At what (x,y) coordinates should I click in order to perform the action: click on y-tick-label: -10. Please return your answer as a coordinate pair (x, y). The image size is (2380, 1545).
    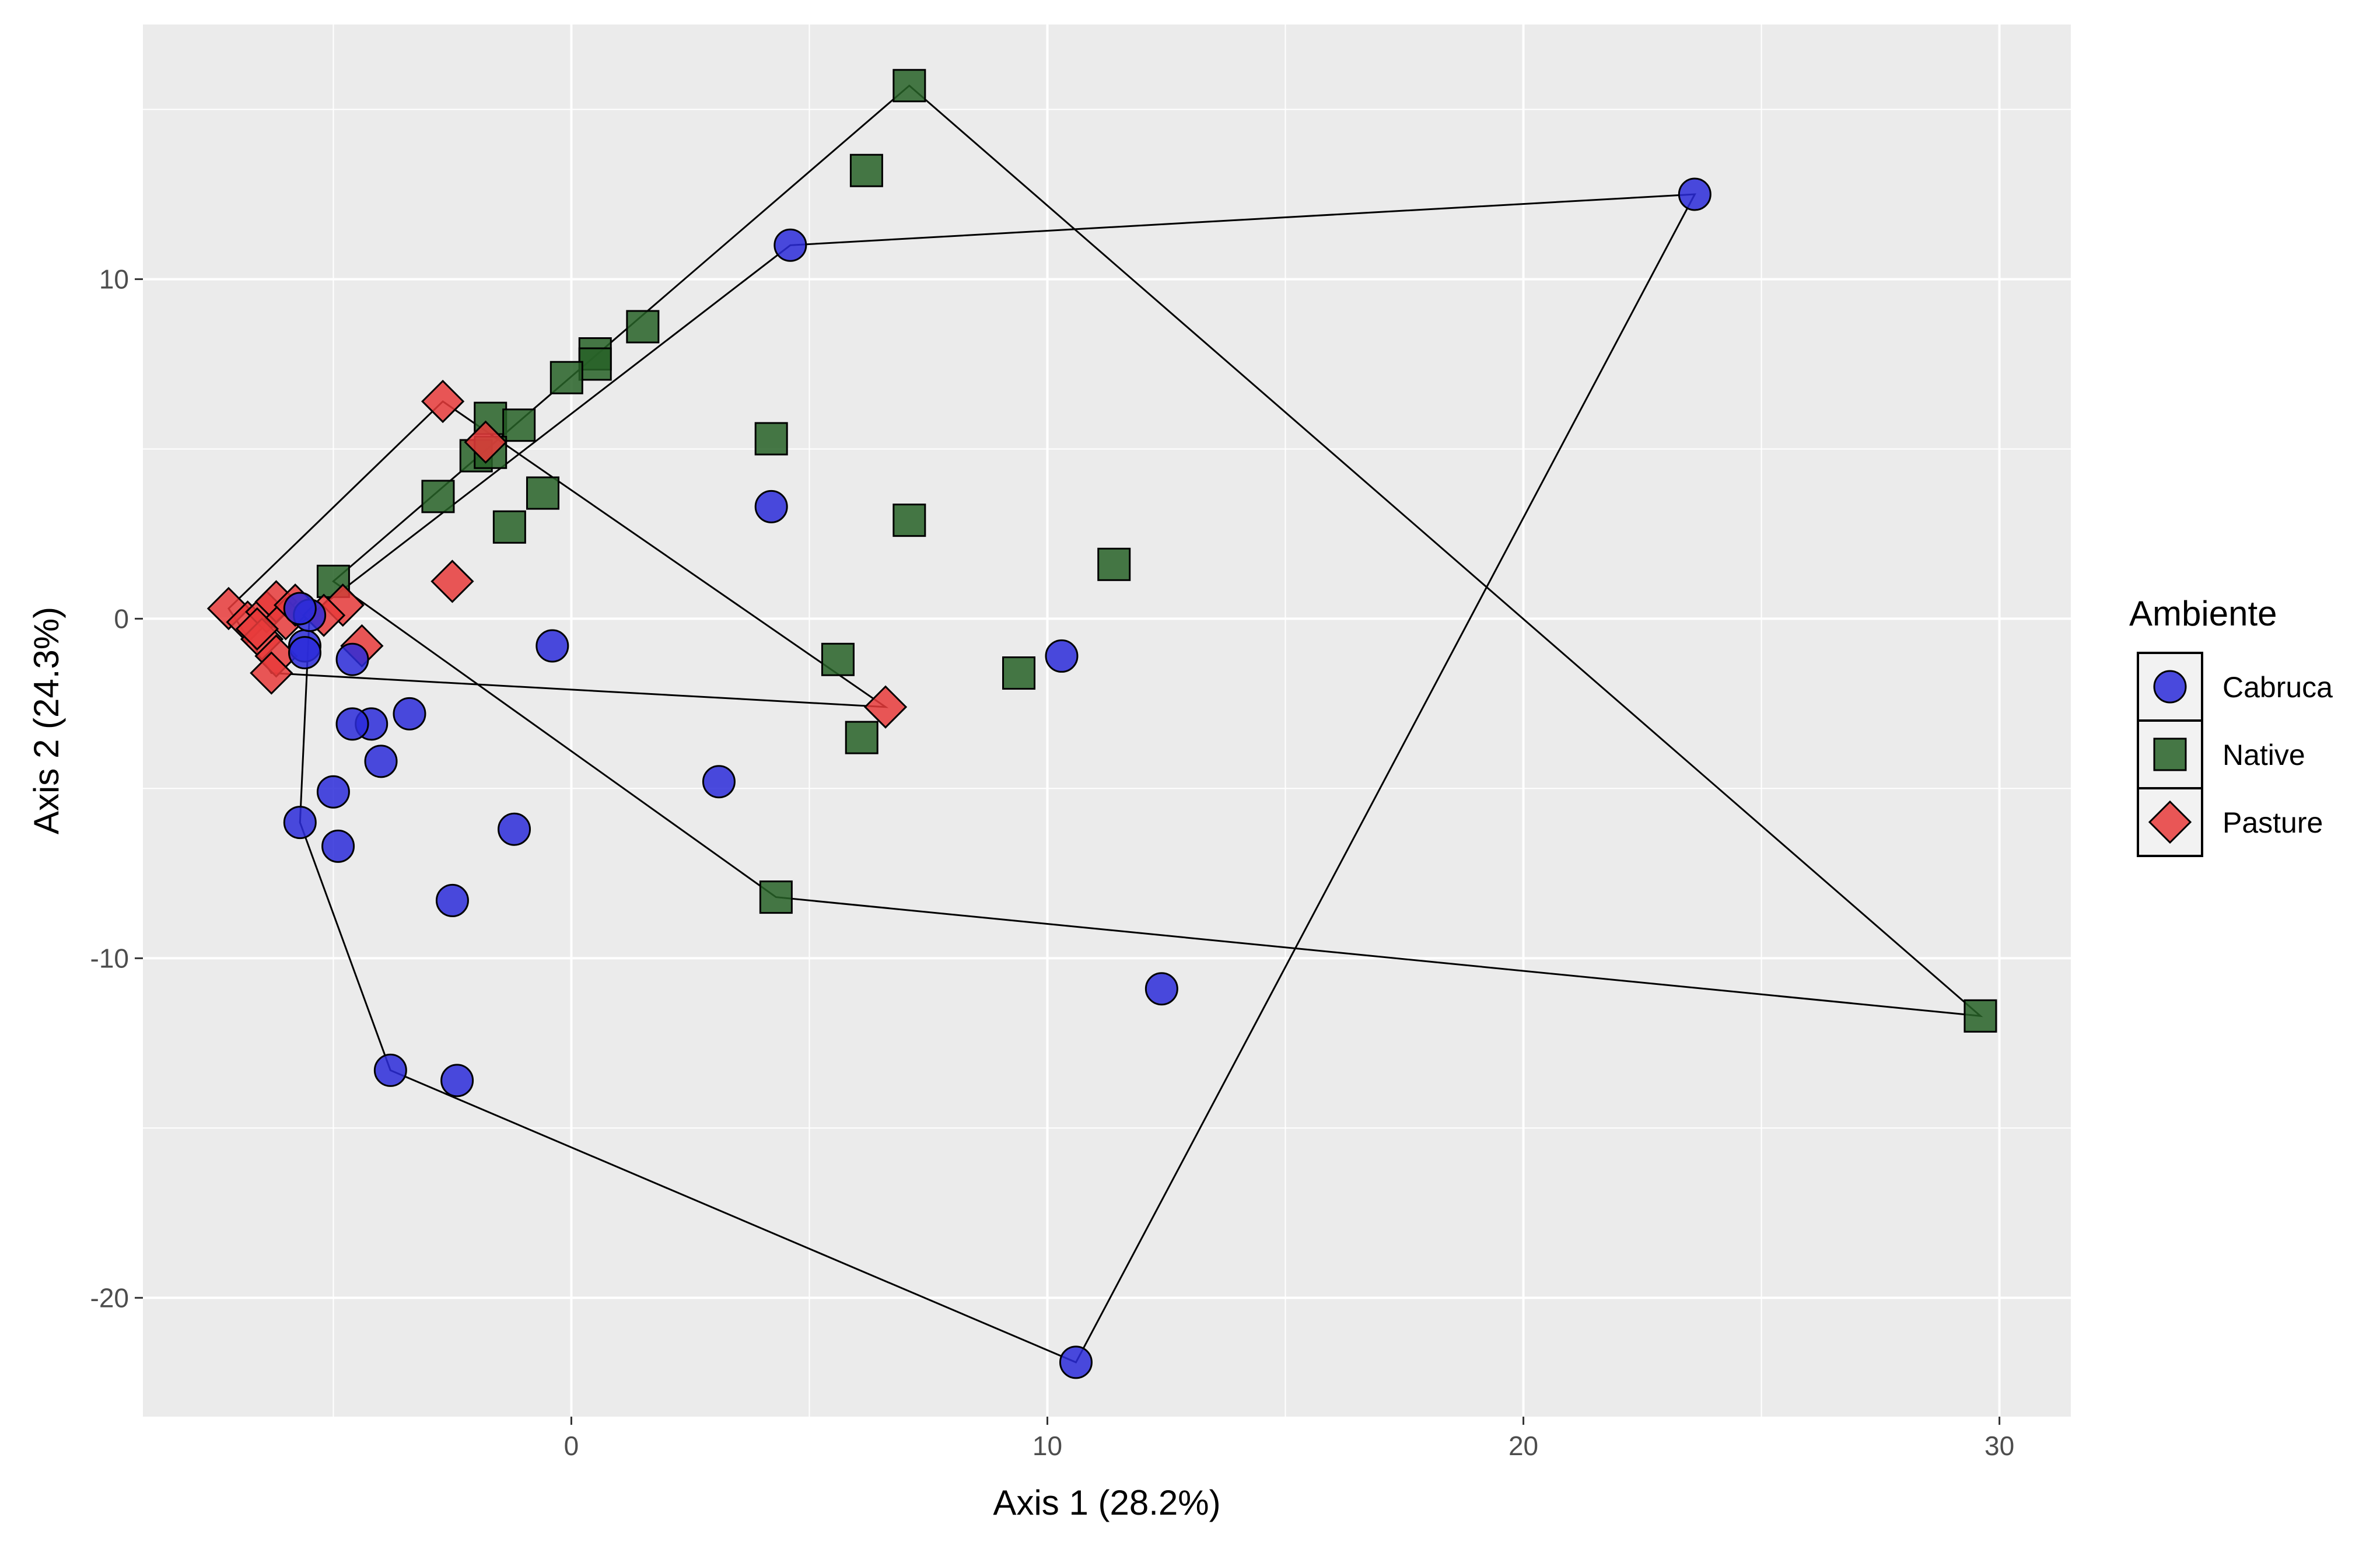
    Looking at the image, I should click on (109, 958).